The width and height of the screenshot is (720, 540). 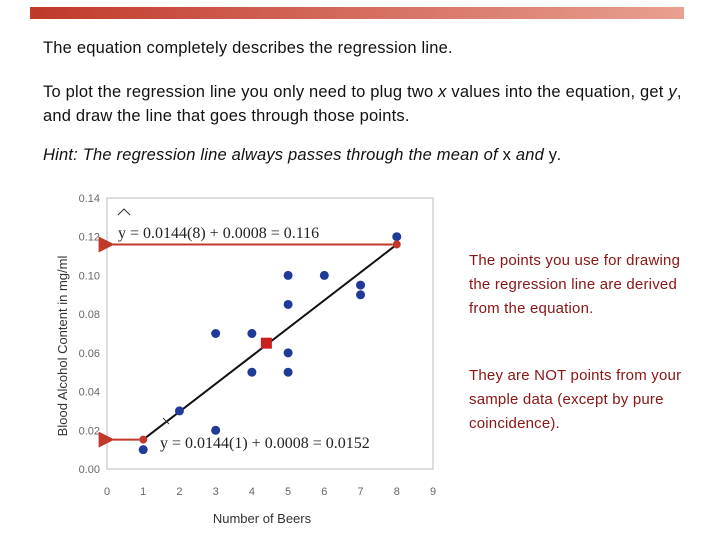 What do you see at coordinates (107, 492) in the screenshot?
I see `x-tick-label: 0` at bounding box center [107, 492].